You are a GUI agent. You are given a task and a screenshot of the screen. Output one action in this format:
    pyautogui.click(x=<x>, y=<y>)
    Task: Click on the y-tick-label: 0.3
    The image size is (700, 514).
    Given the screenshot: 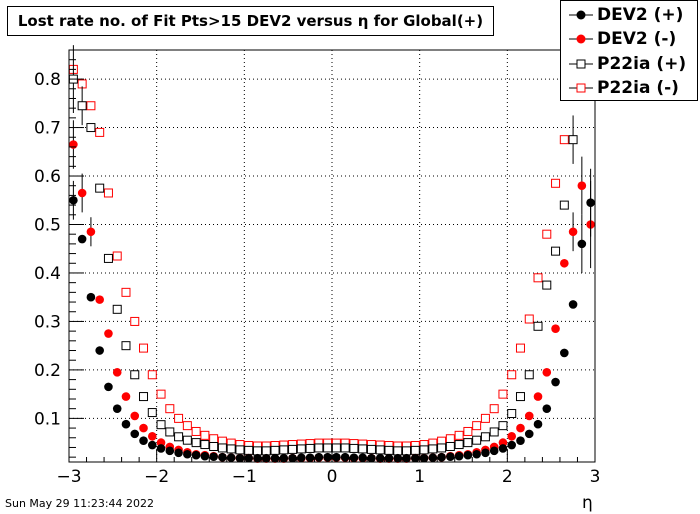 What is the action you would take?
    pyautogui.click(x=47, y=322)
    